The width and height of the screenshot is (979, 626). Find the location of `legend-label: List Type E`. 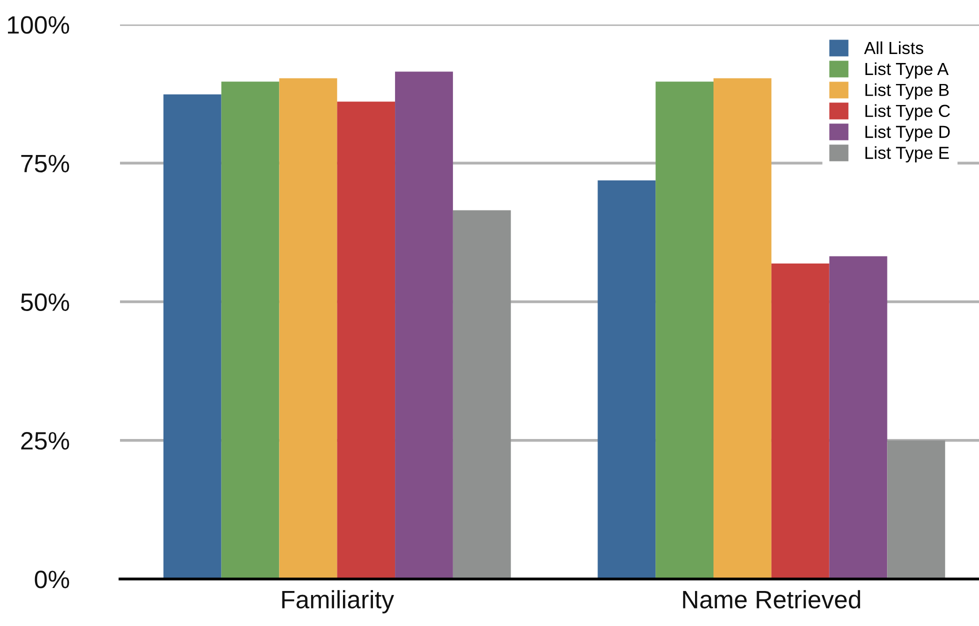

legend-label: List Type E is located at coordinates (907, 154).